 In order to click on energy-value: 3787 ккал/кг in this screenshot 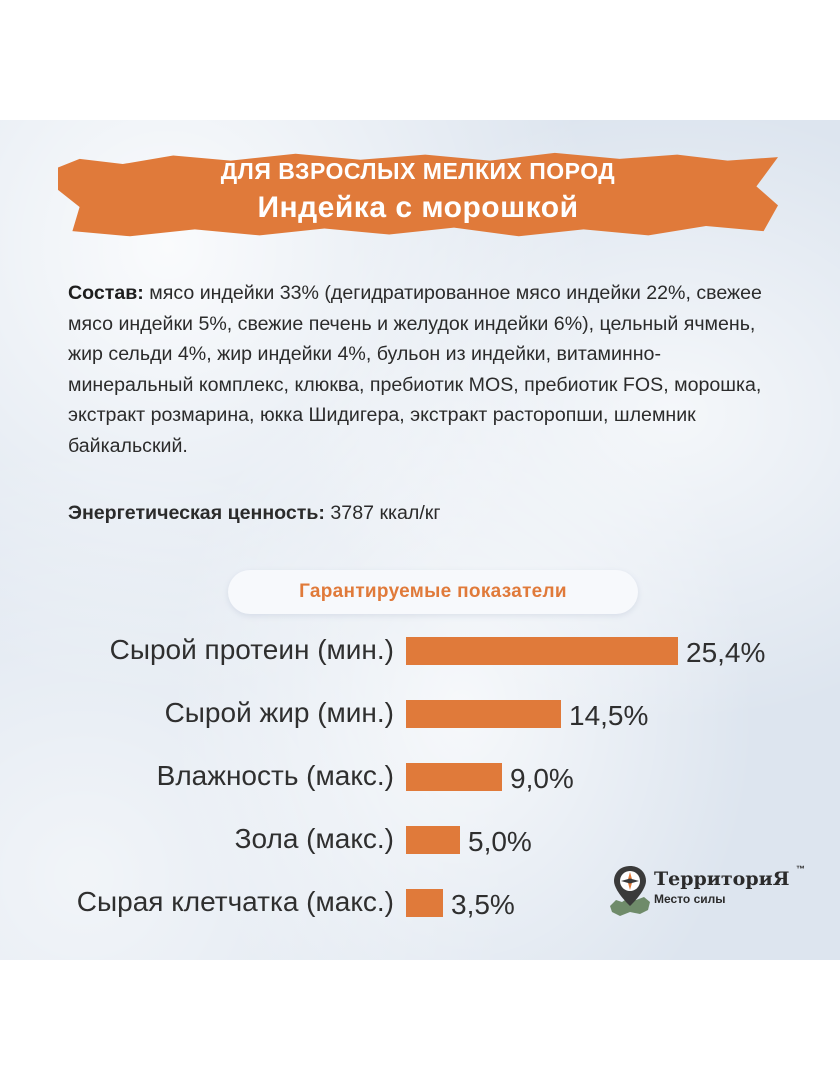, I will do `click(382, 513)`.